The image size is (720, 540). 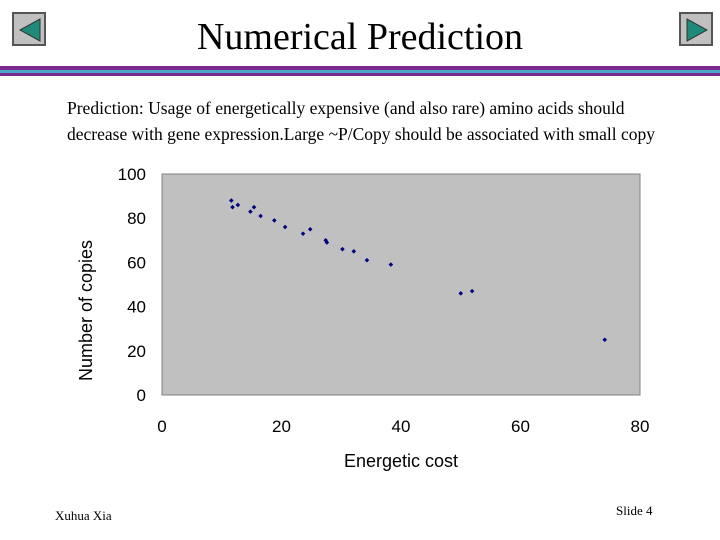 I want to click on arrow-right-icon, so click(x=697, y=30).